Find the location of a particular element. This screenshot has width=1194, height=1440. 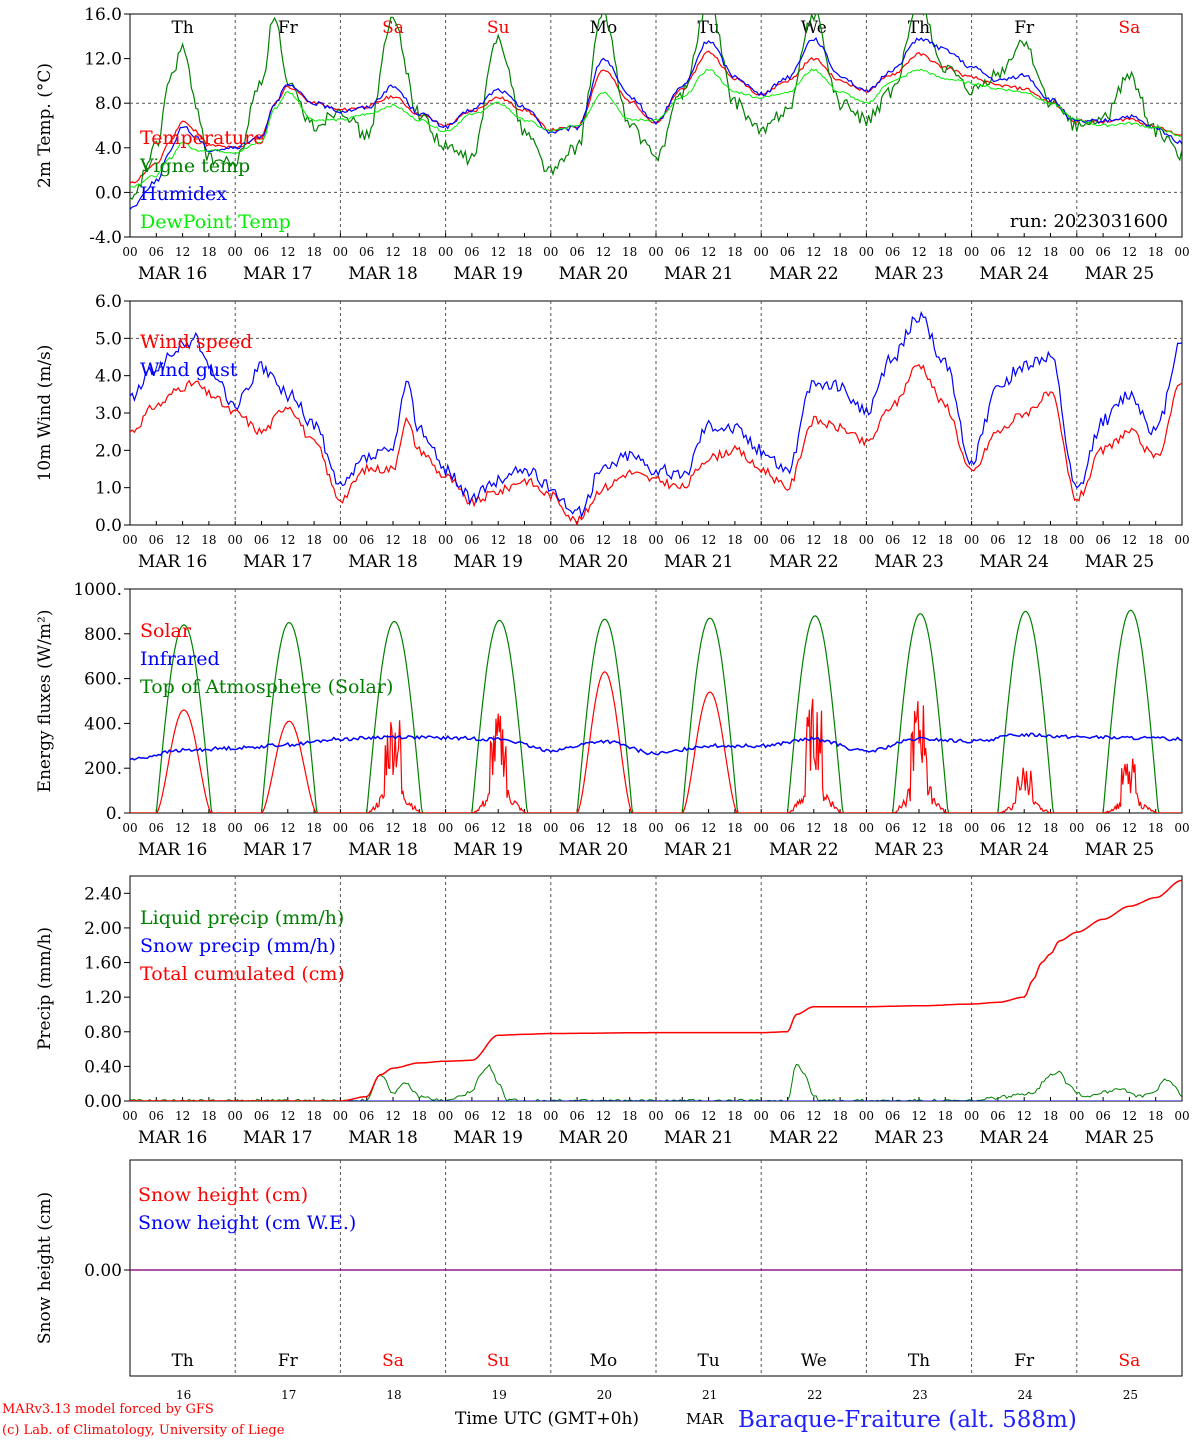

y-tick-label: 16.0 is located at coordinates (103, 15).